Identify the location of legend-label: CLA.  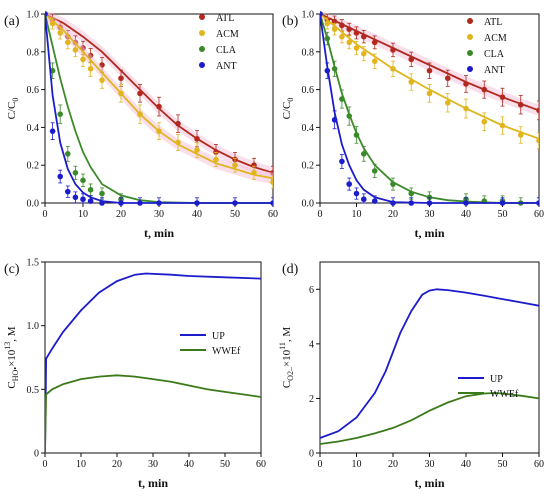
(226, 50).